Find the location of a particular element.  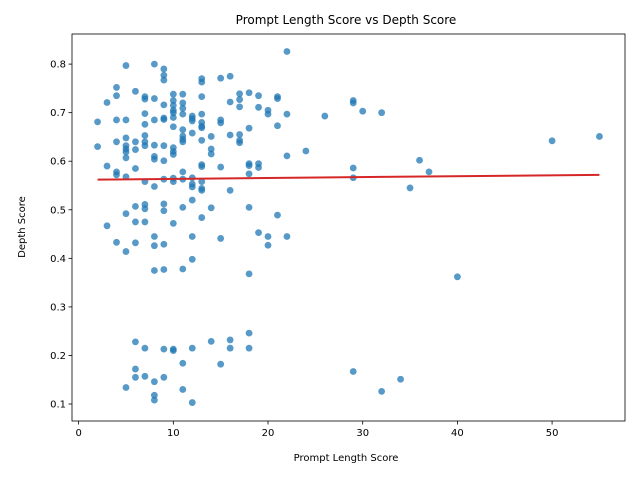

x-tick-label: 30 is located at coordinates (362, 433).